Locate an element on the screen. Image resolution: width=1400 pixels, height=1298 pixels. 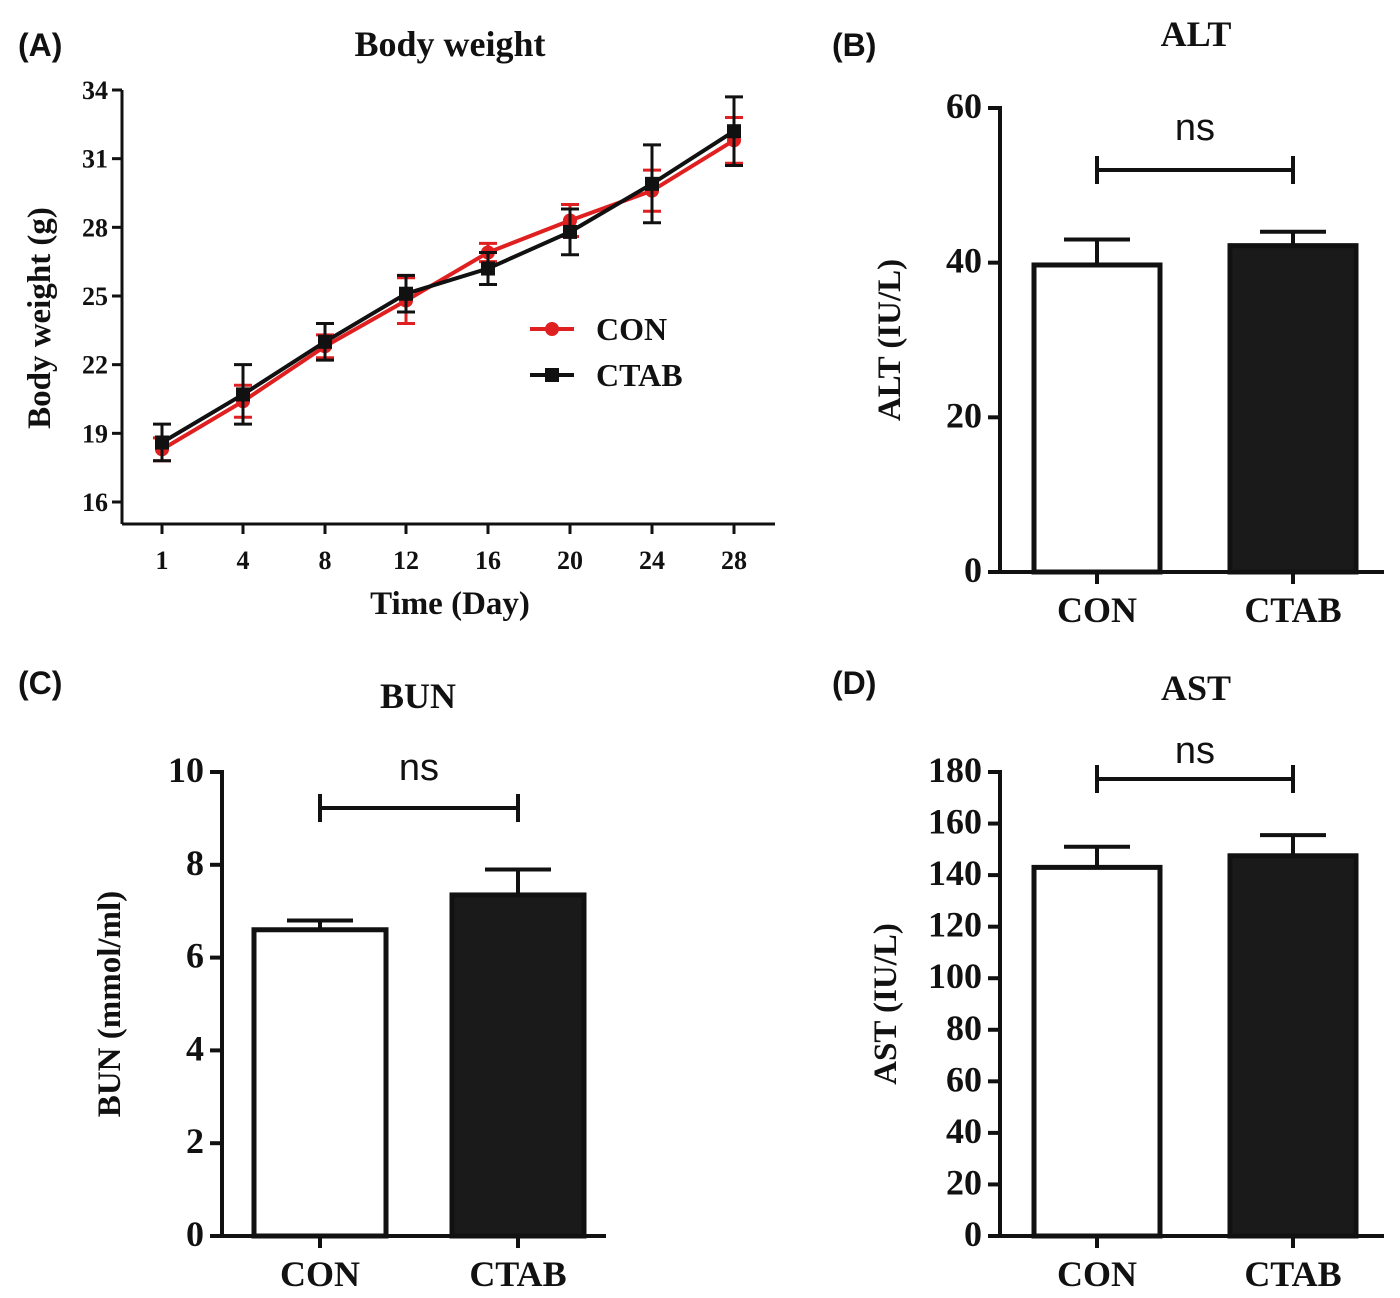
panel-c-y-tick-label: 10 is located at coordinates (186, 770).